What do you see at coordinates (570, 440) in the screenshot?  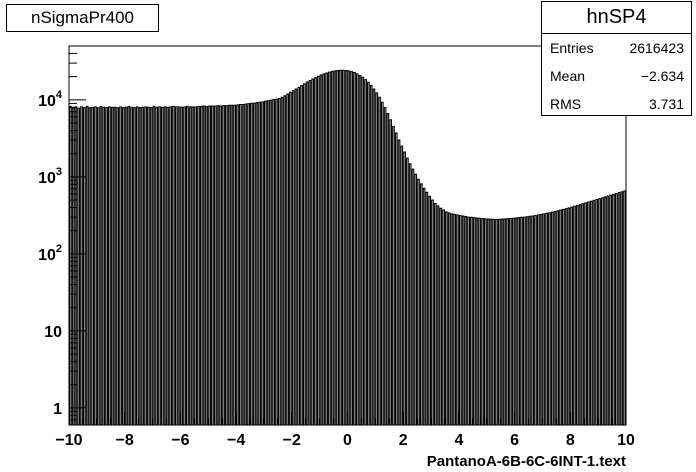 I see `x-tick-label: 8` at bounding box center [570, 440].